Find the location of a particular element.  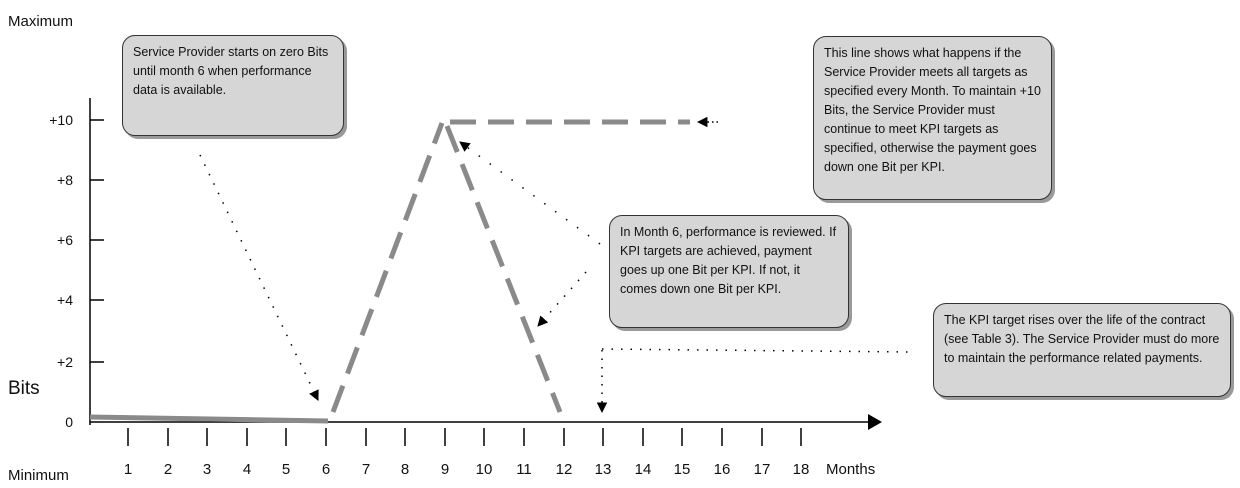

kpi-target-dotted-line is located at coordinates (756, 350).